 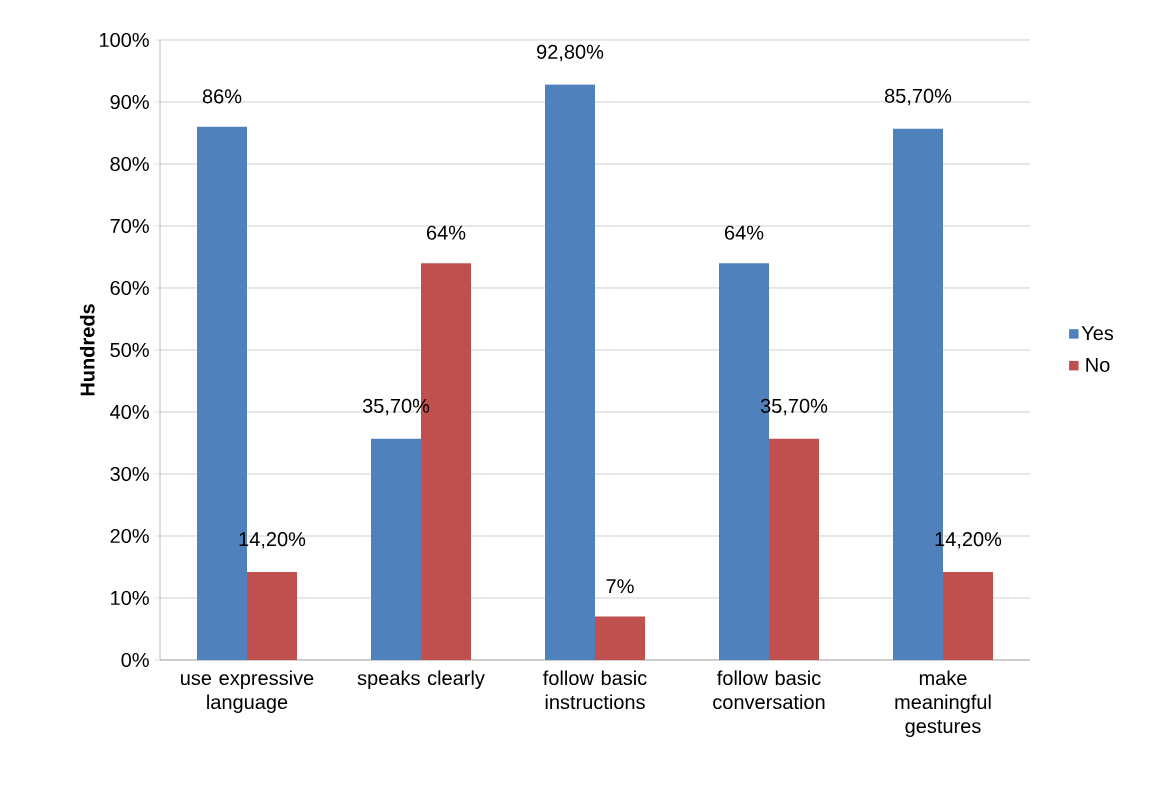 I want to click on y-tick-label: 70%, so click(x=129, y=226).